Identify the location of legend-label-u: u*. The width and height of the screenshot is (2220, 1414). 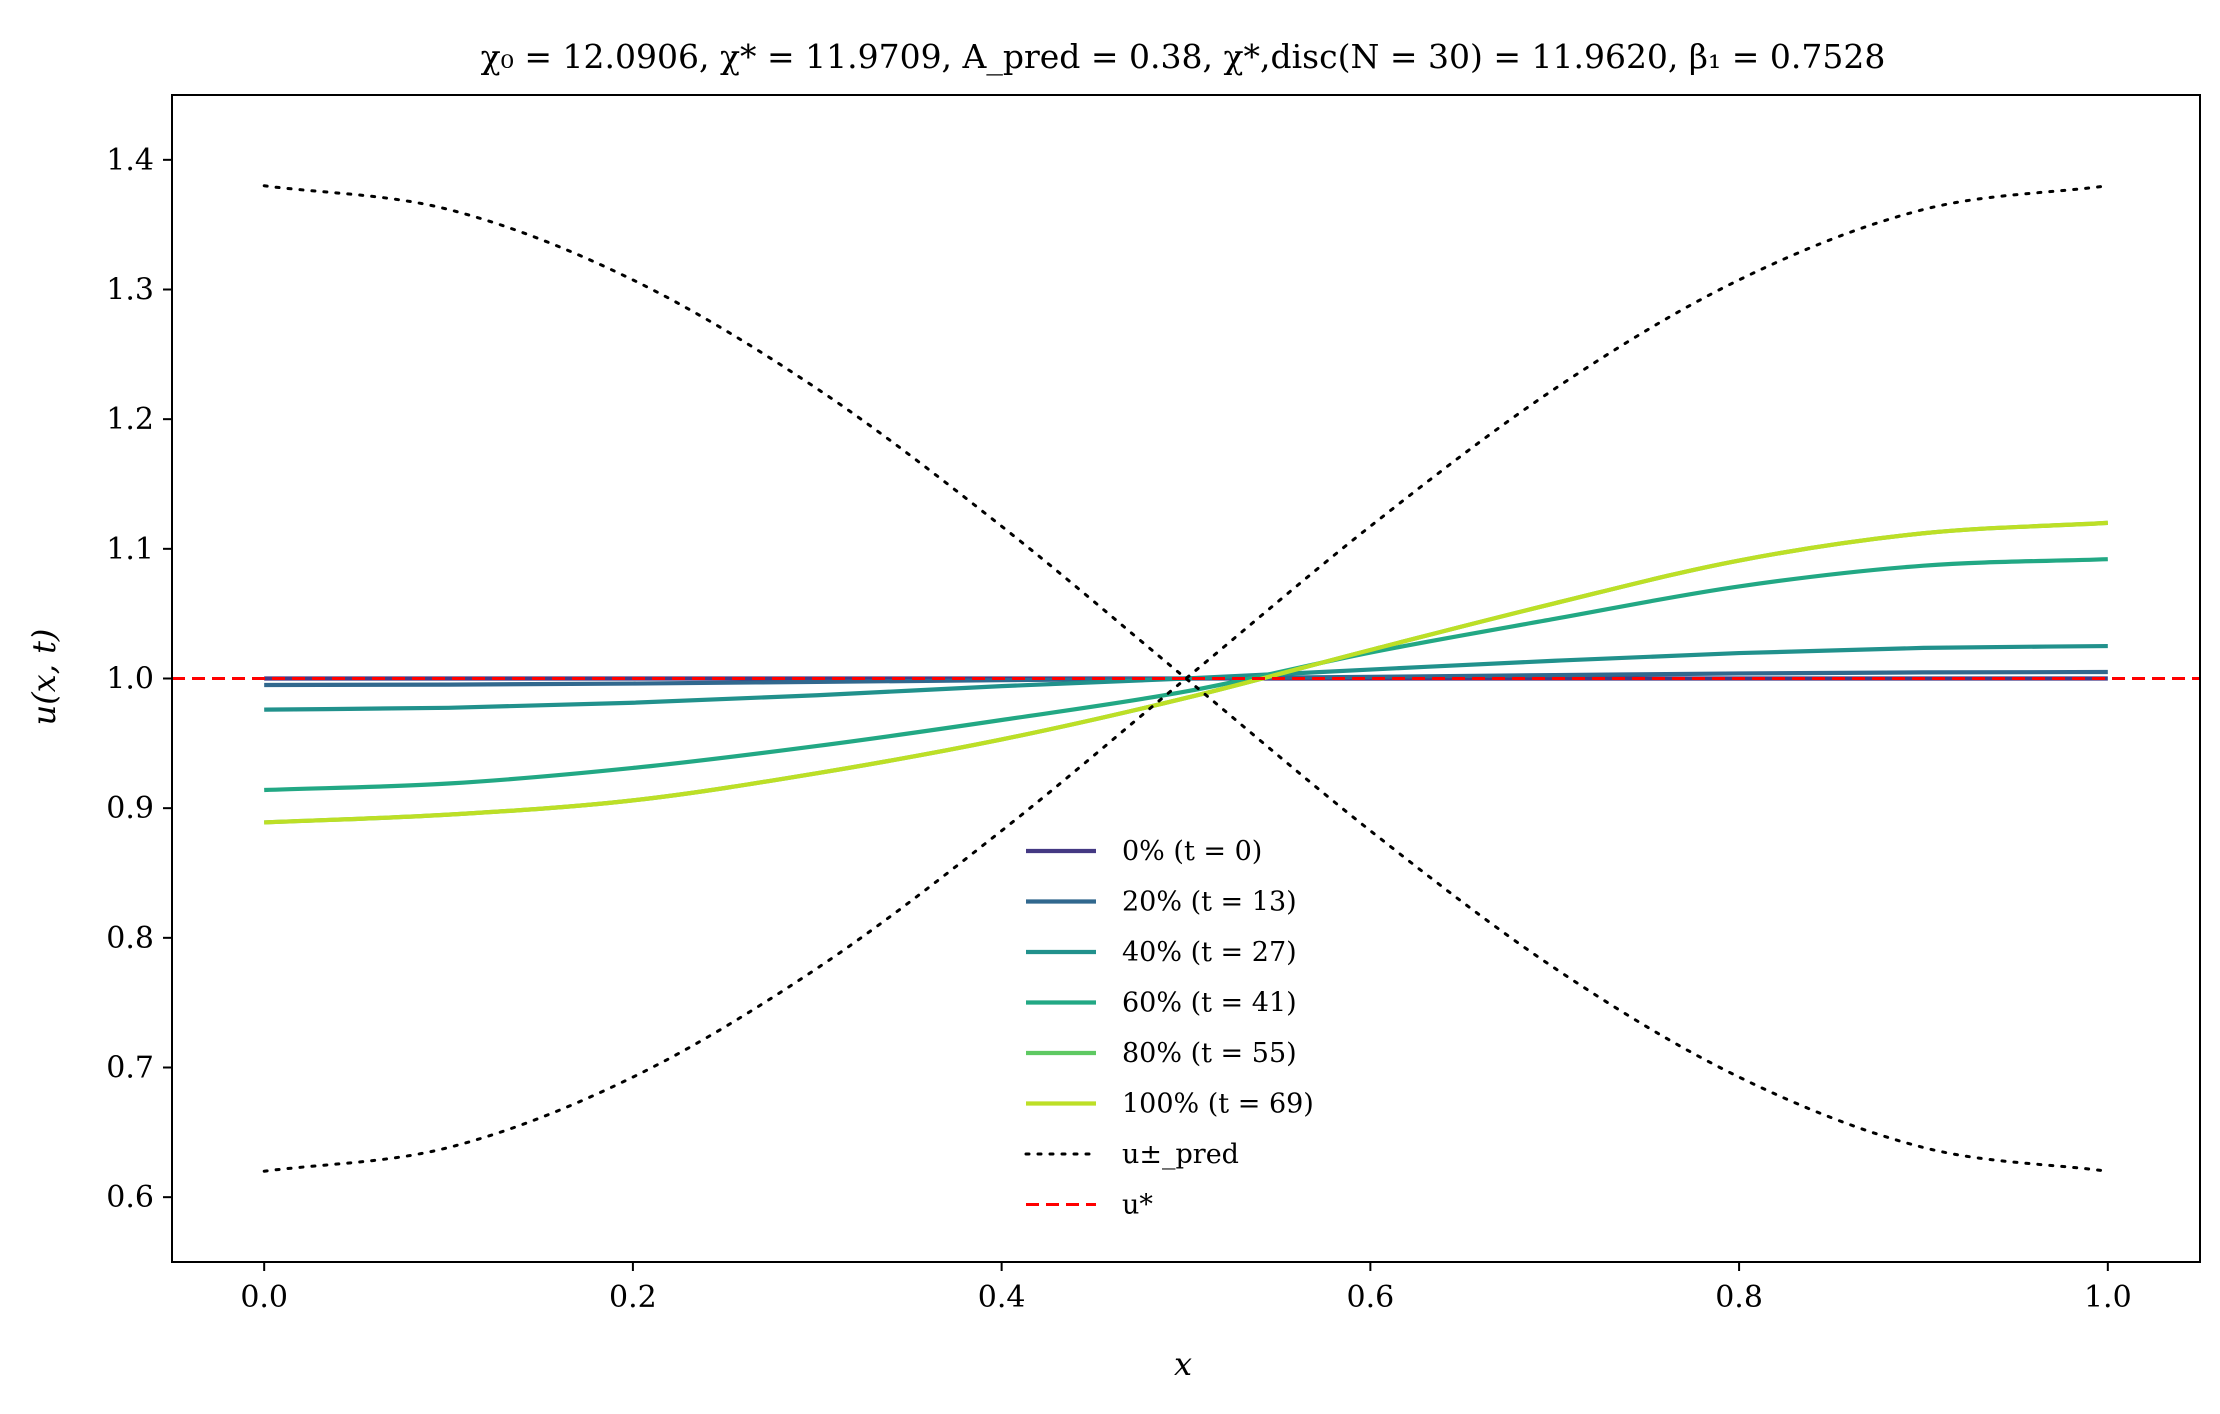
(1137, 1205).